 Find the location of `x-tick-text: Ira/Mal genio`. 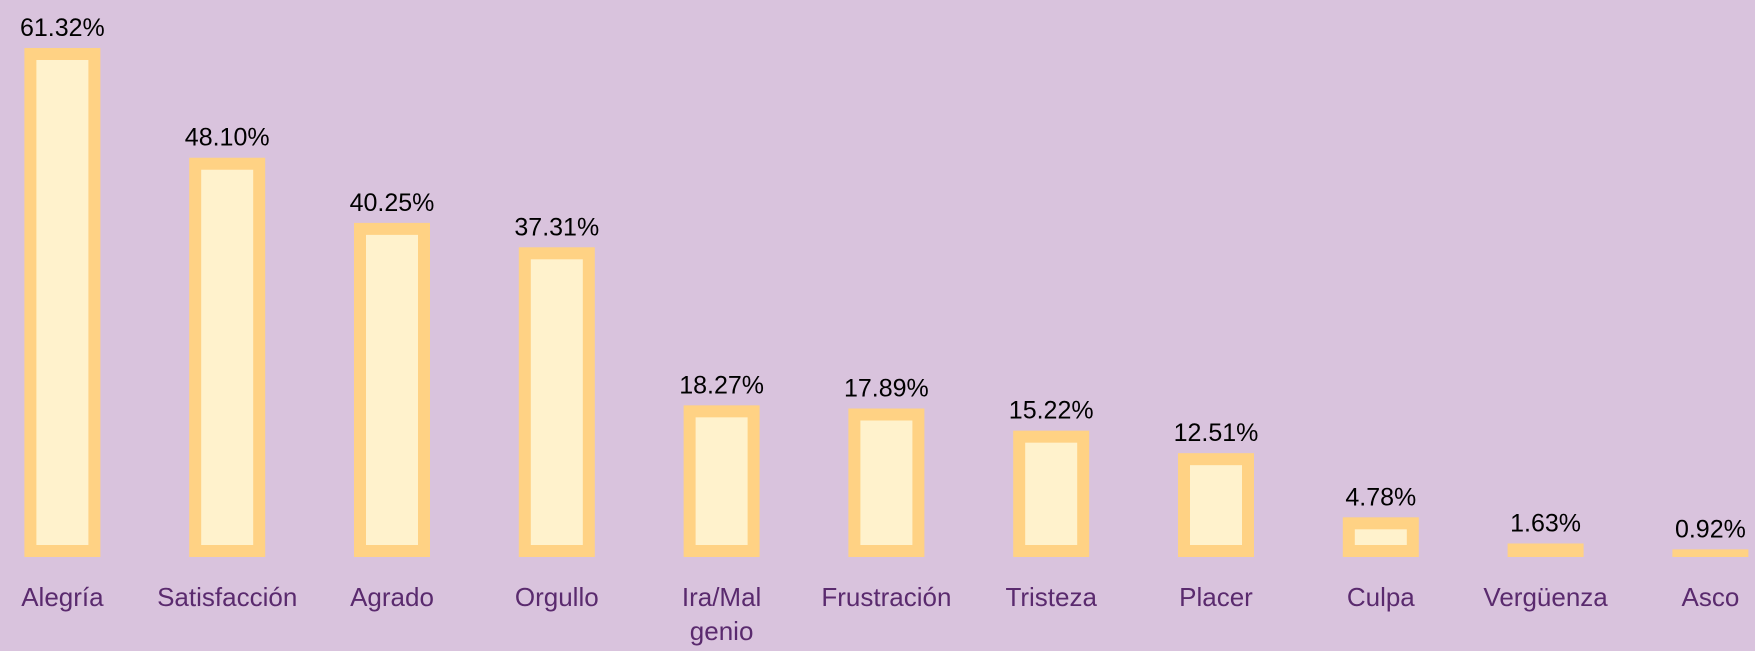

x-tick-text: Ira/Mal genio is located at coordinates (721, 614).